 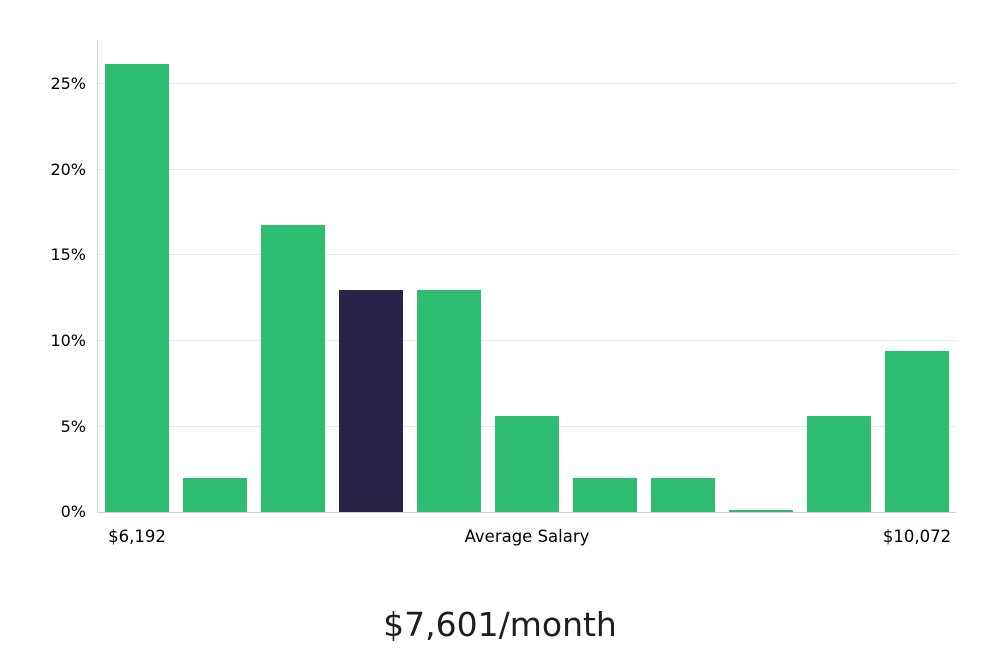 I want to click on y-axis-tick-label: 25%, so click(x=68, y=84).